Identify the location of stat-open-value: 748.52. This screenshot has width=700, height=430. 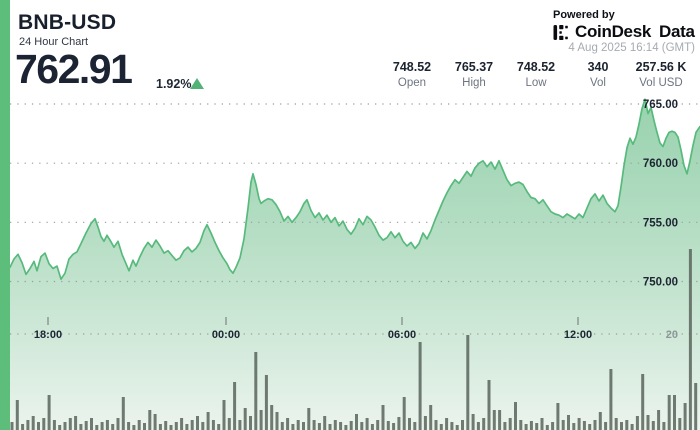
(412, 67).